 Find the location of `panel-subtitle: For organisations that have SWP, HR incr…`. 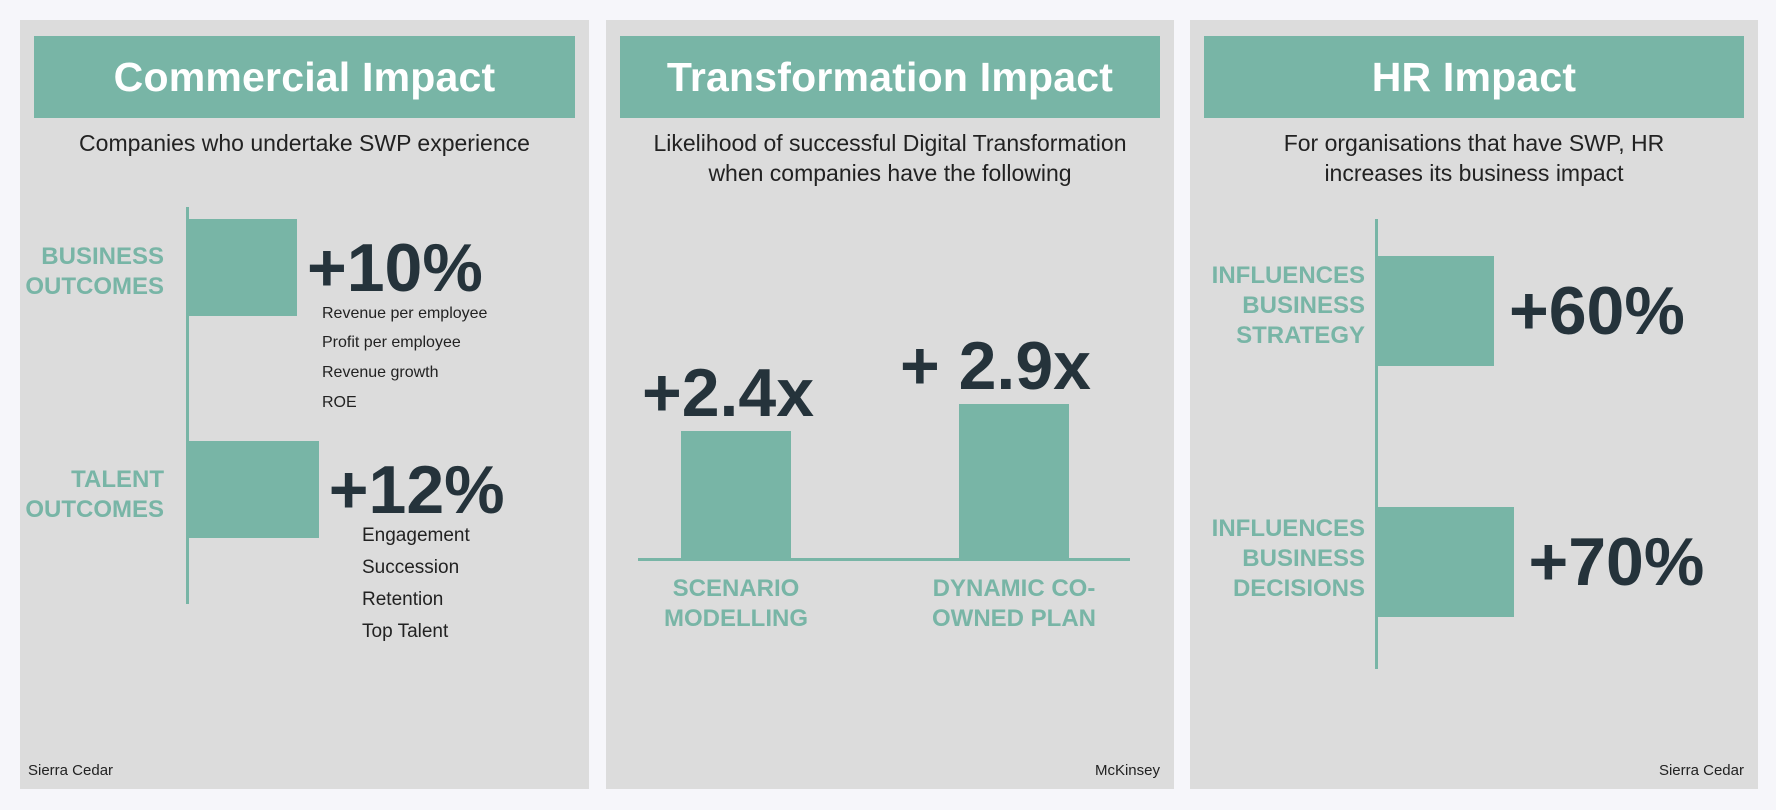

panel-subtitle: For organisations that have SWP, HR incr… is located at coordinates (1474, 158).